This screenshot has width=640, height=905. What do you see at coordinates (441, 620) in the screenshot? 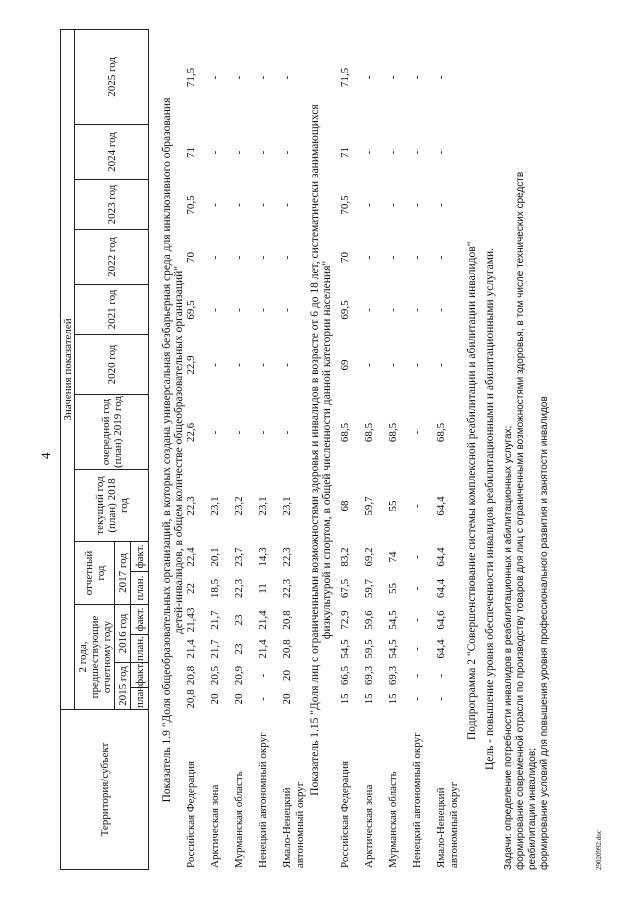
I see `value-cell: 64,6` at bounding box center [441, 620].